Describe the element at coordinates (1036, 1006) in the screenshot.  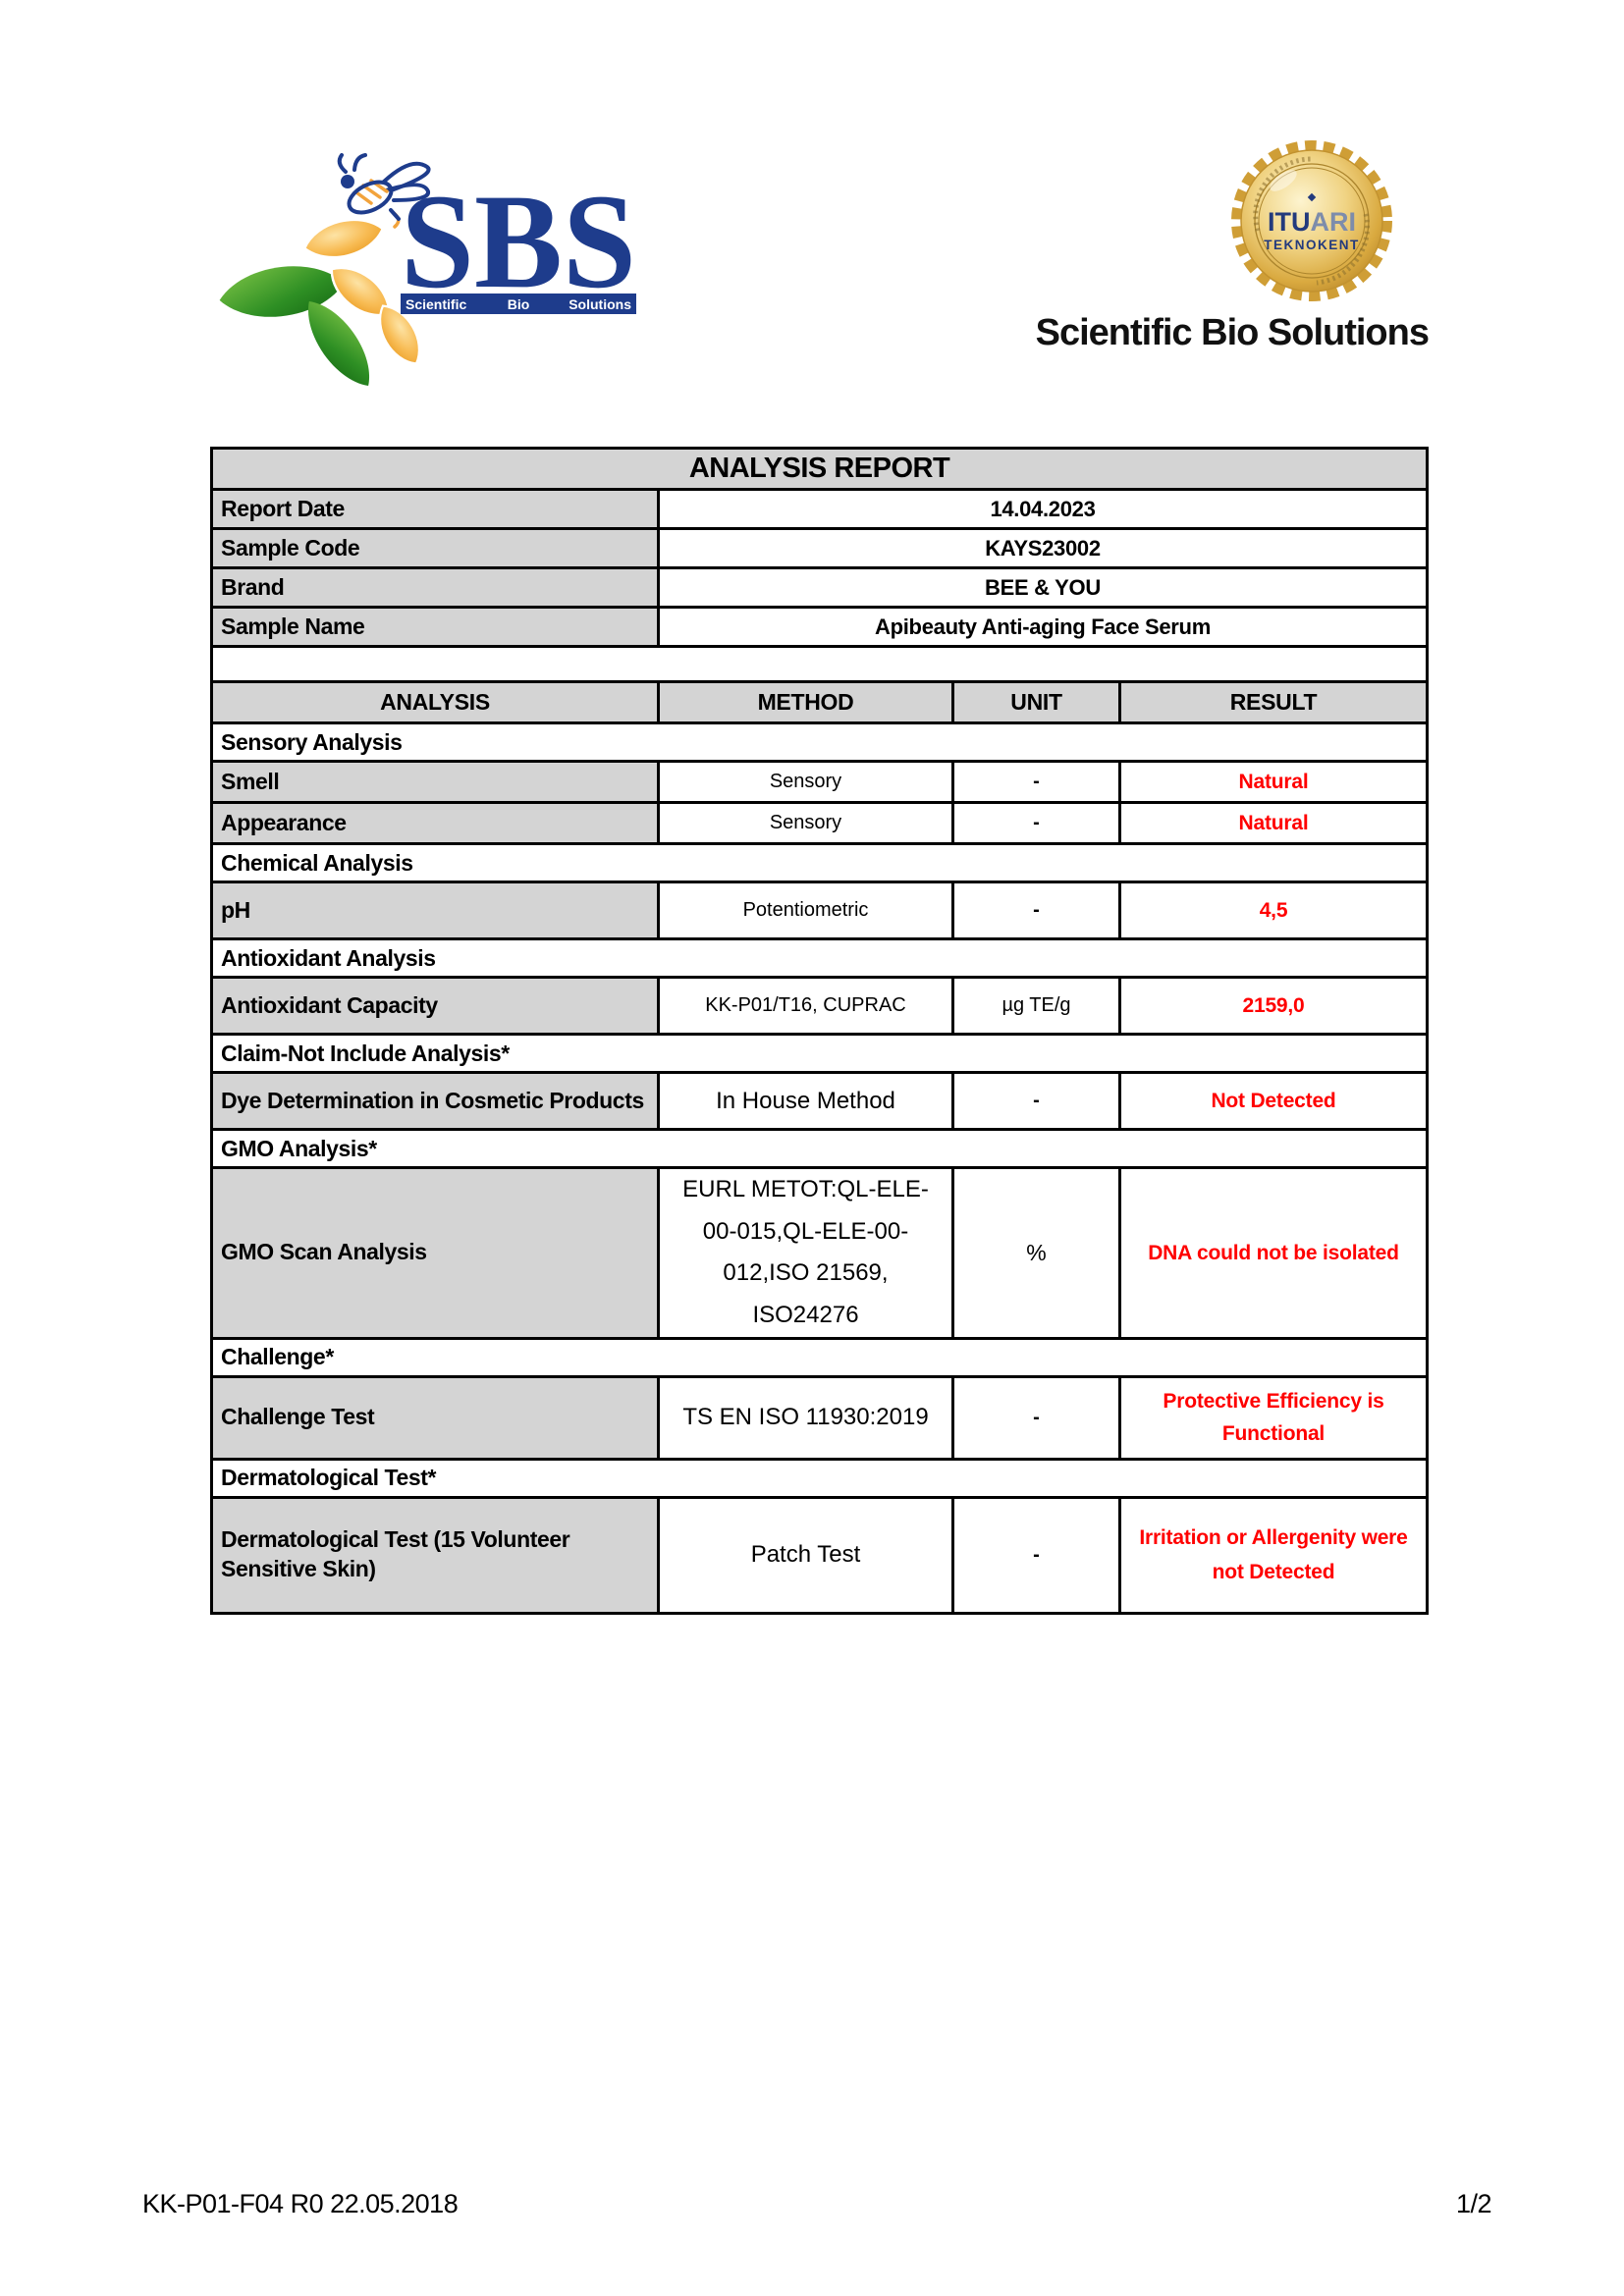
I see `unit-cell: µg TE/g` at that location.